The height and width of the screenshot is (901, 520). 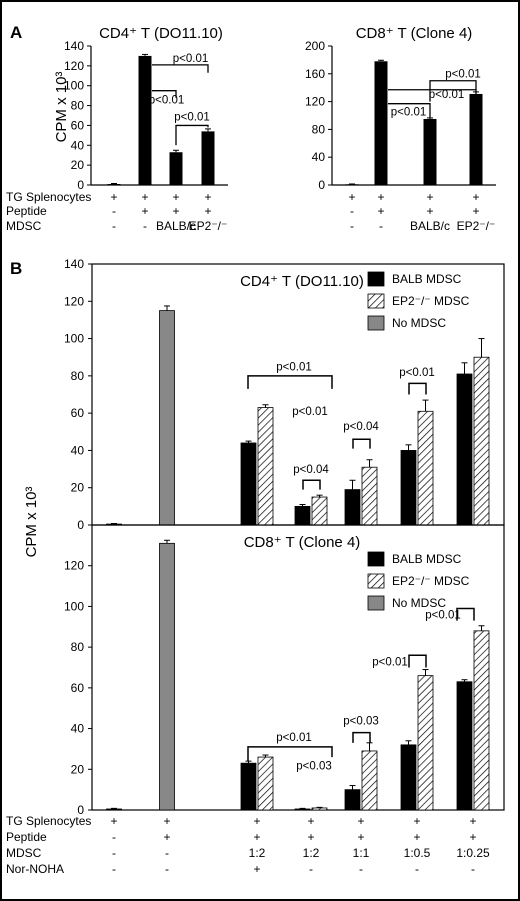 What do you see at coordinates (417, 853) in the screenshot?
I see `table-cell: 1:0.5` at bounding box center [417, 853].